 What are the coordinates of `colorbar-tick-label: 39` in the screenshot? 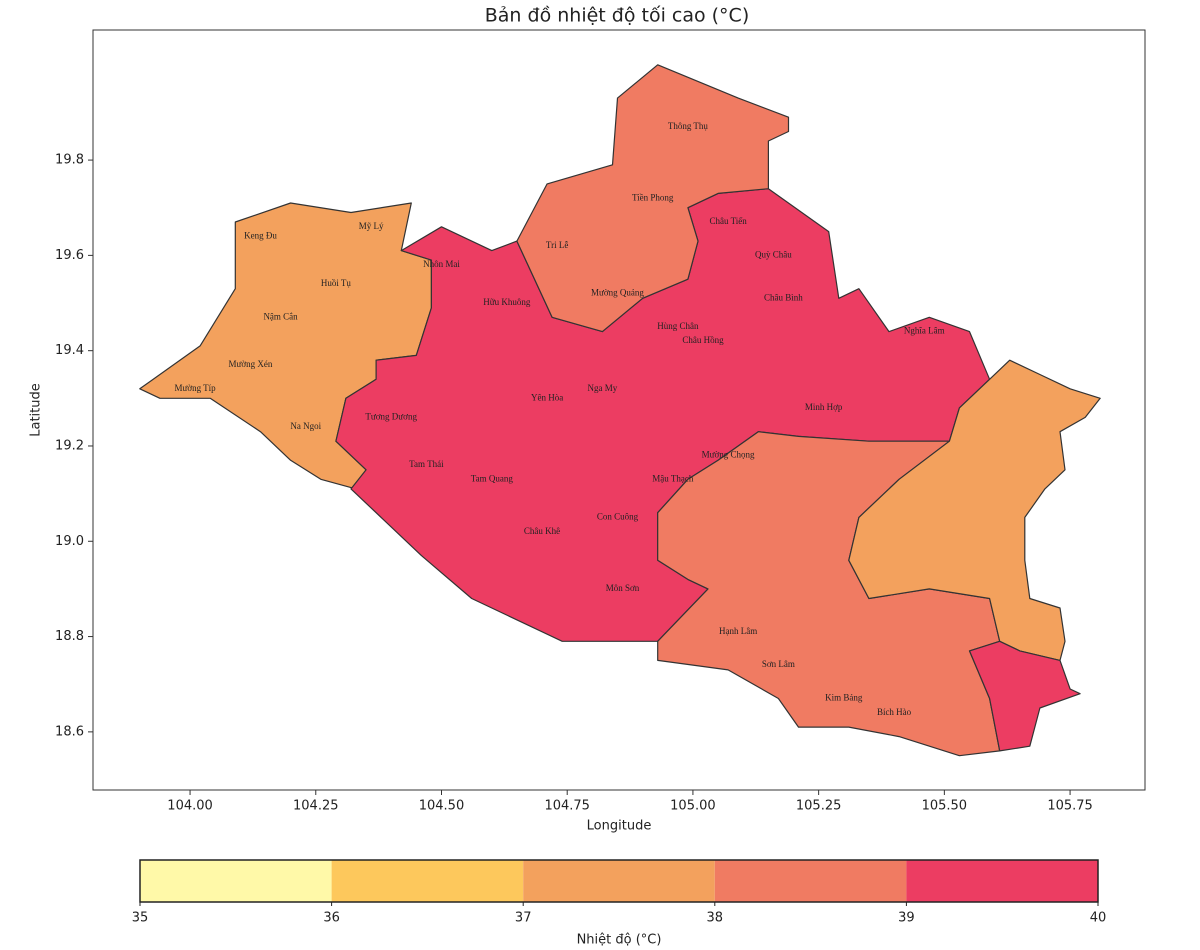 It's located at (906, 918).